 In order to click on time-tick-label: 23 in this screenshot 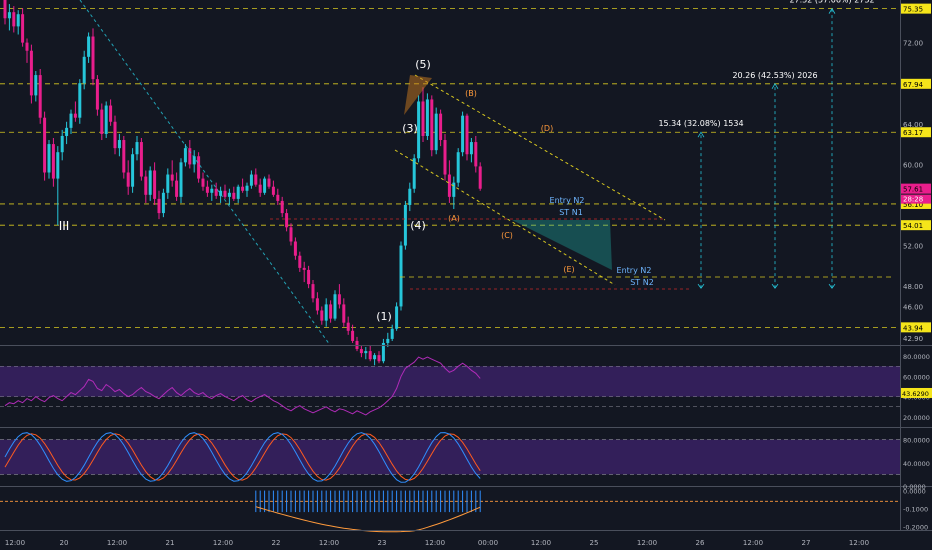, I will do `click(382, 543)`.